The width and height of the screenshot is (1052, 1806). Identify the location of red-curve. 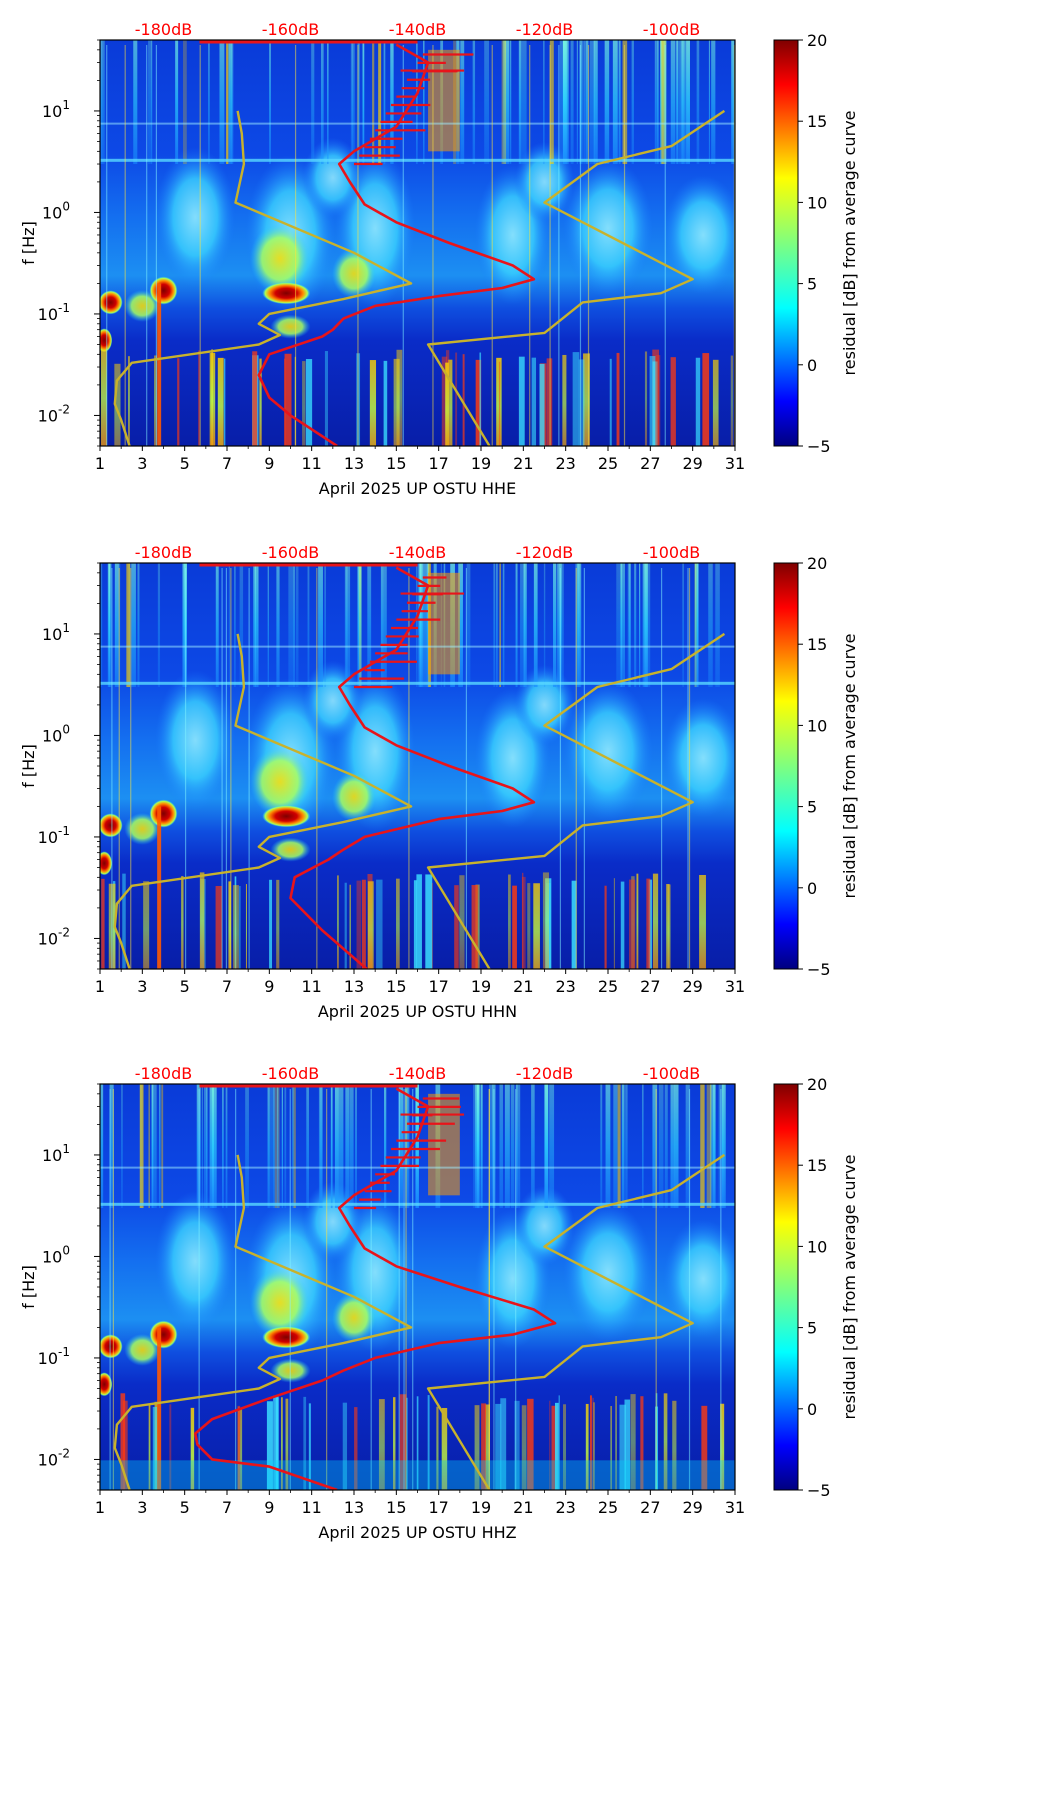
(412, 767).